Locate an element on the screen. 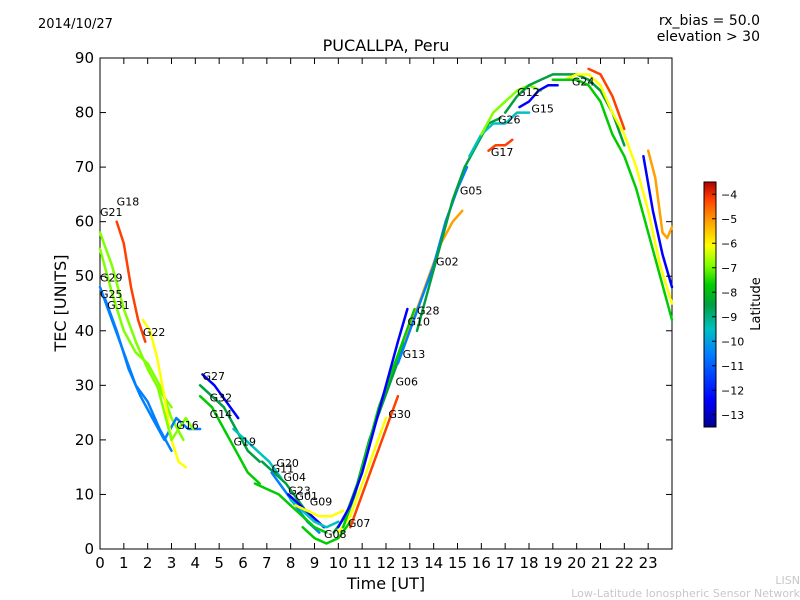  y-tick-label: 70 is located at coordinates (84, 167).